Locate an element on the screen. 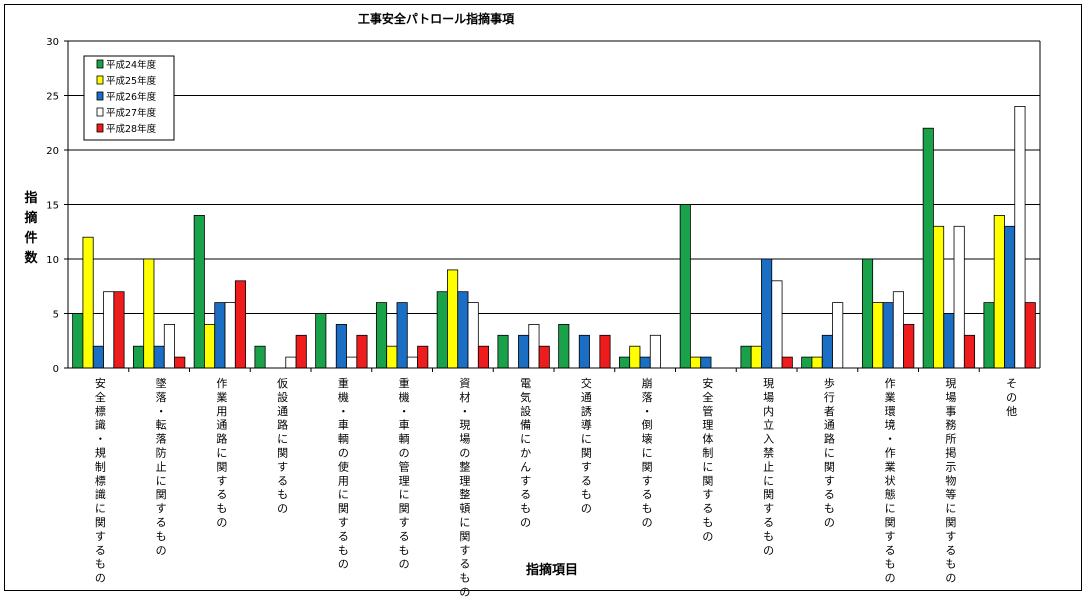 The width and height of the screenshot is (1088, 598). legend-label: 平成26年度 is located at coordinates (131, 97).